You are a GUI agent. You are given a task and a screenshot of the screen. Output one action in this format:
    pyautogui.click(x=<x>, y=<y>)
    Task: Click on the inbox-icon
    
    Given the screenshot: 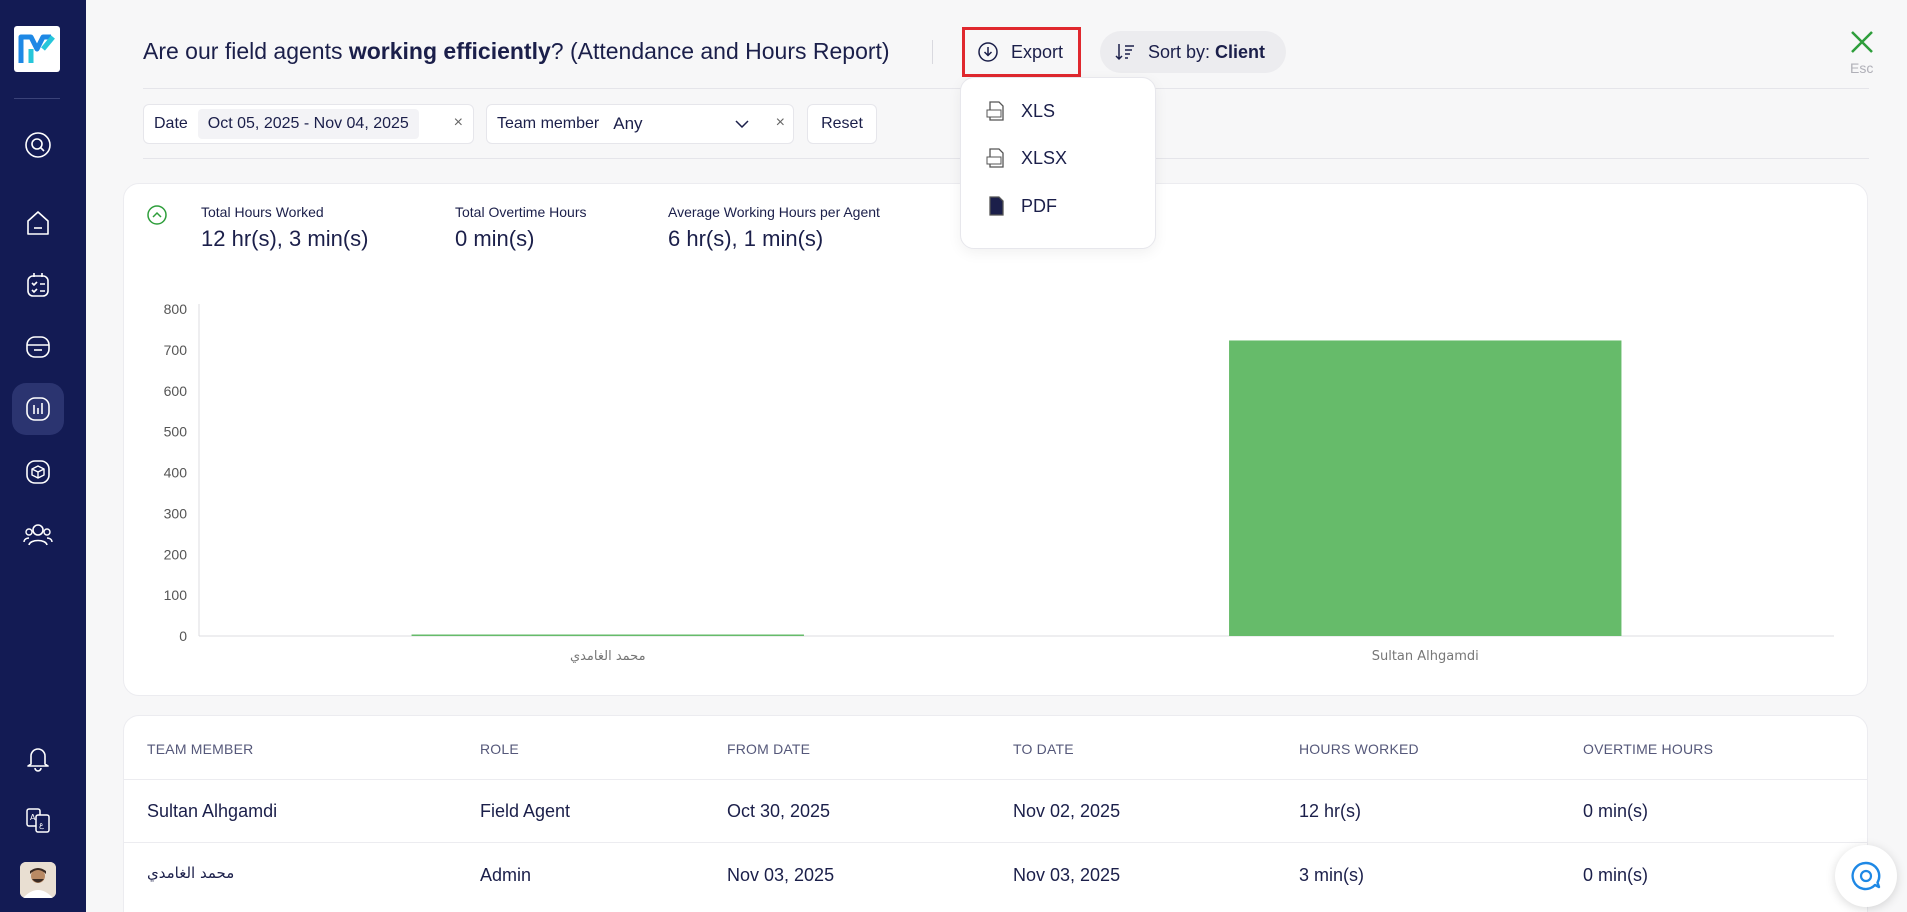 What is the action you would take?
    pyautogui.click(x=38, y=347)
    